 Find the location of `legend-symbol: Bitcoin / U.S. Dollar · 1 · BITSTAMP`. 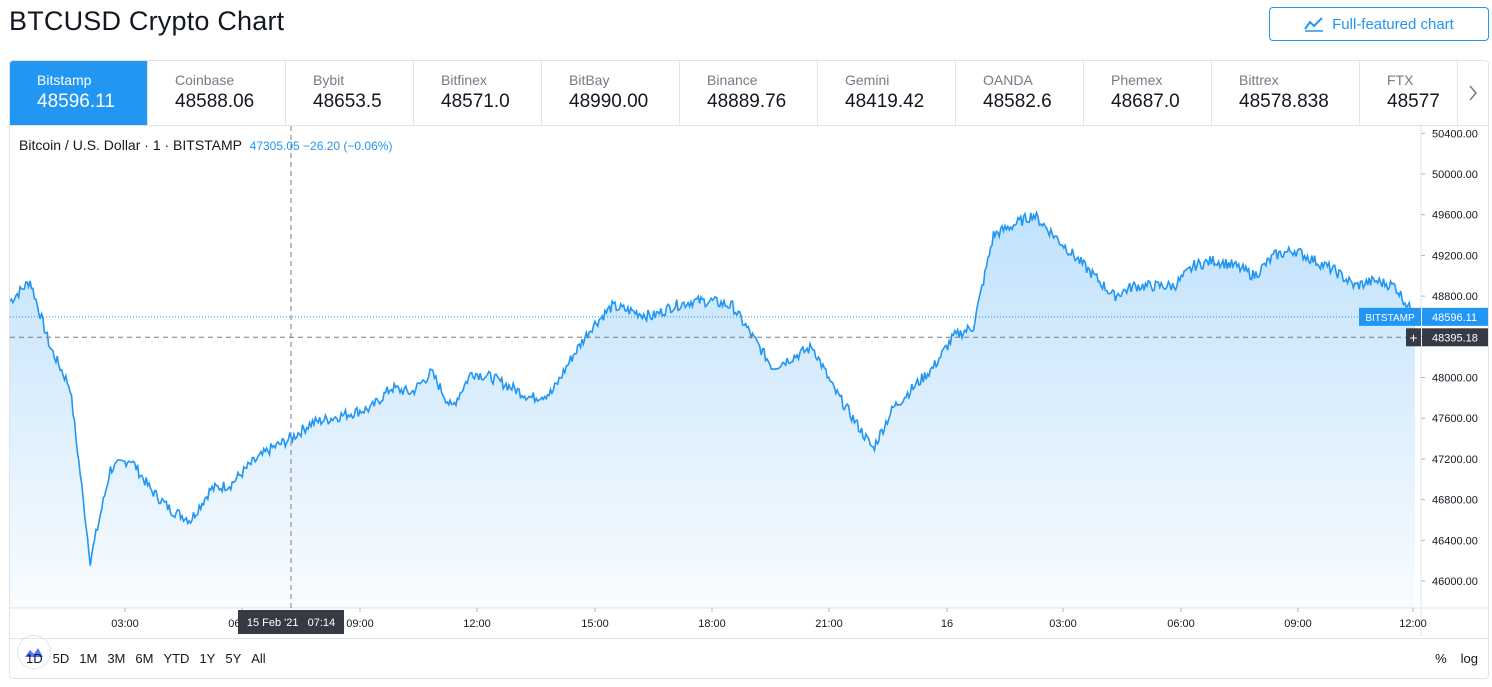

legend-symbol: Bitcoin / U.S. Dollar · 1 · BITSTAMP is located at coordinates (130, 145).